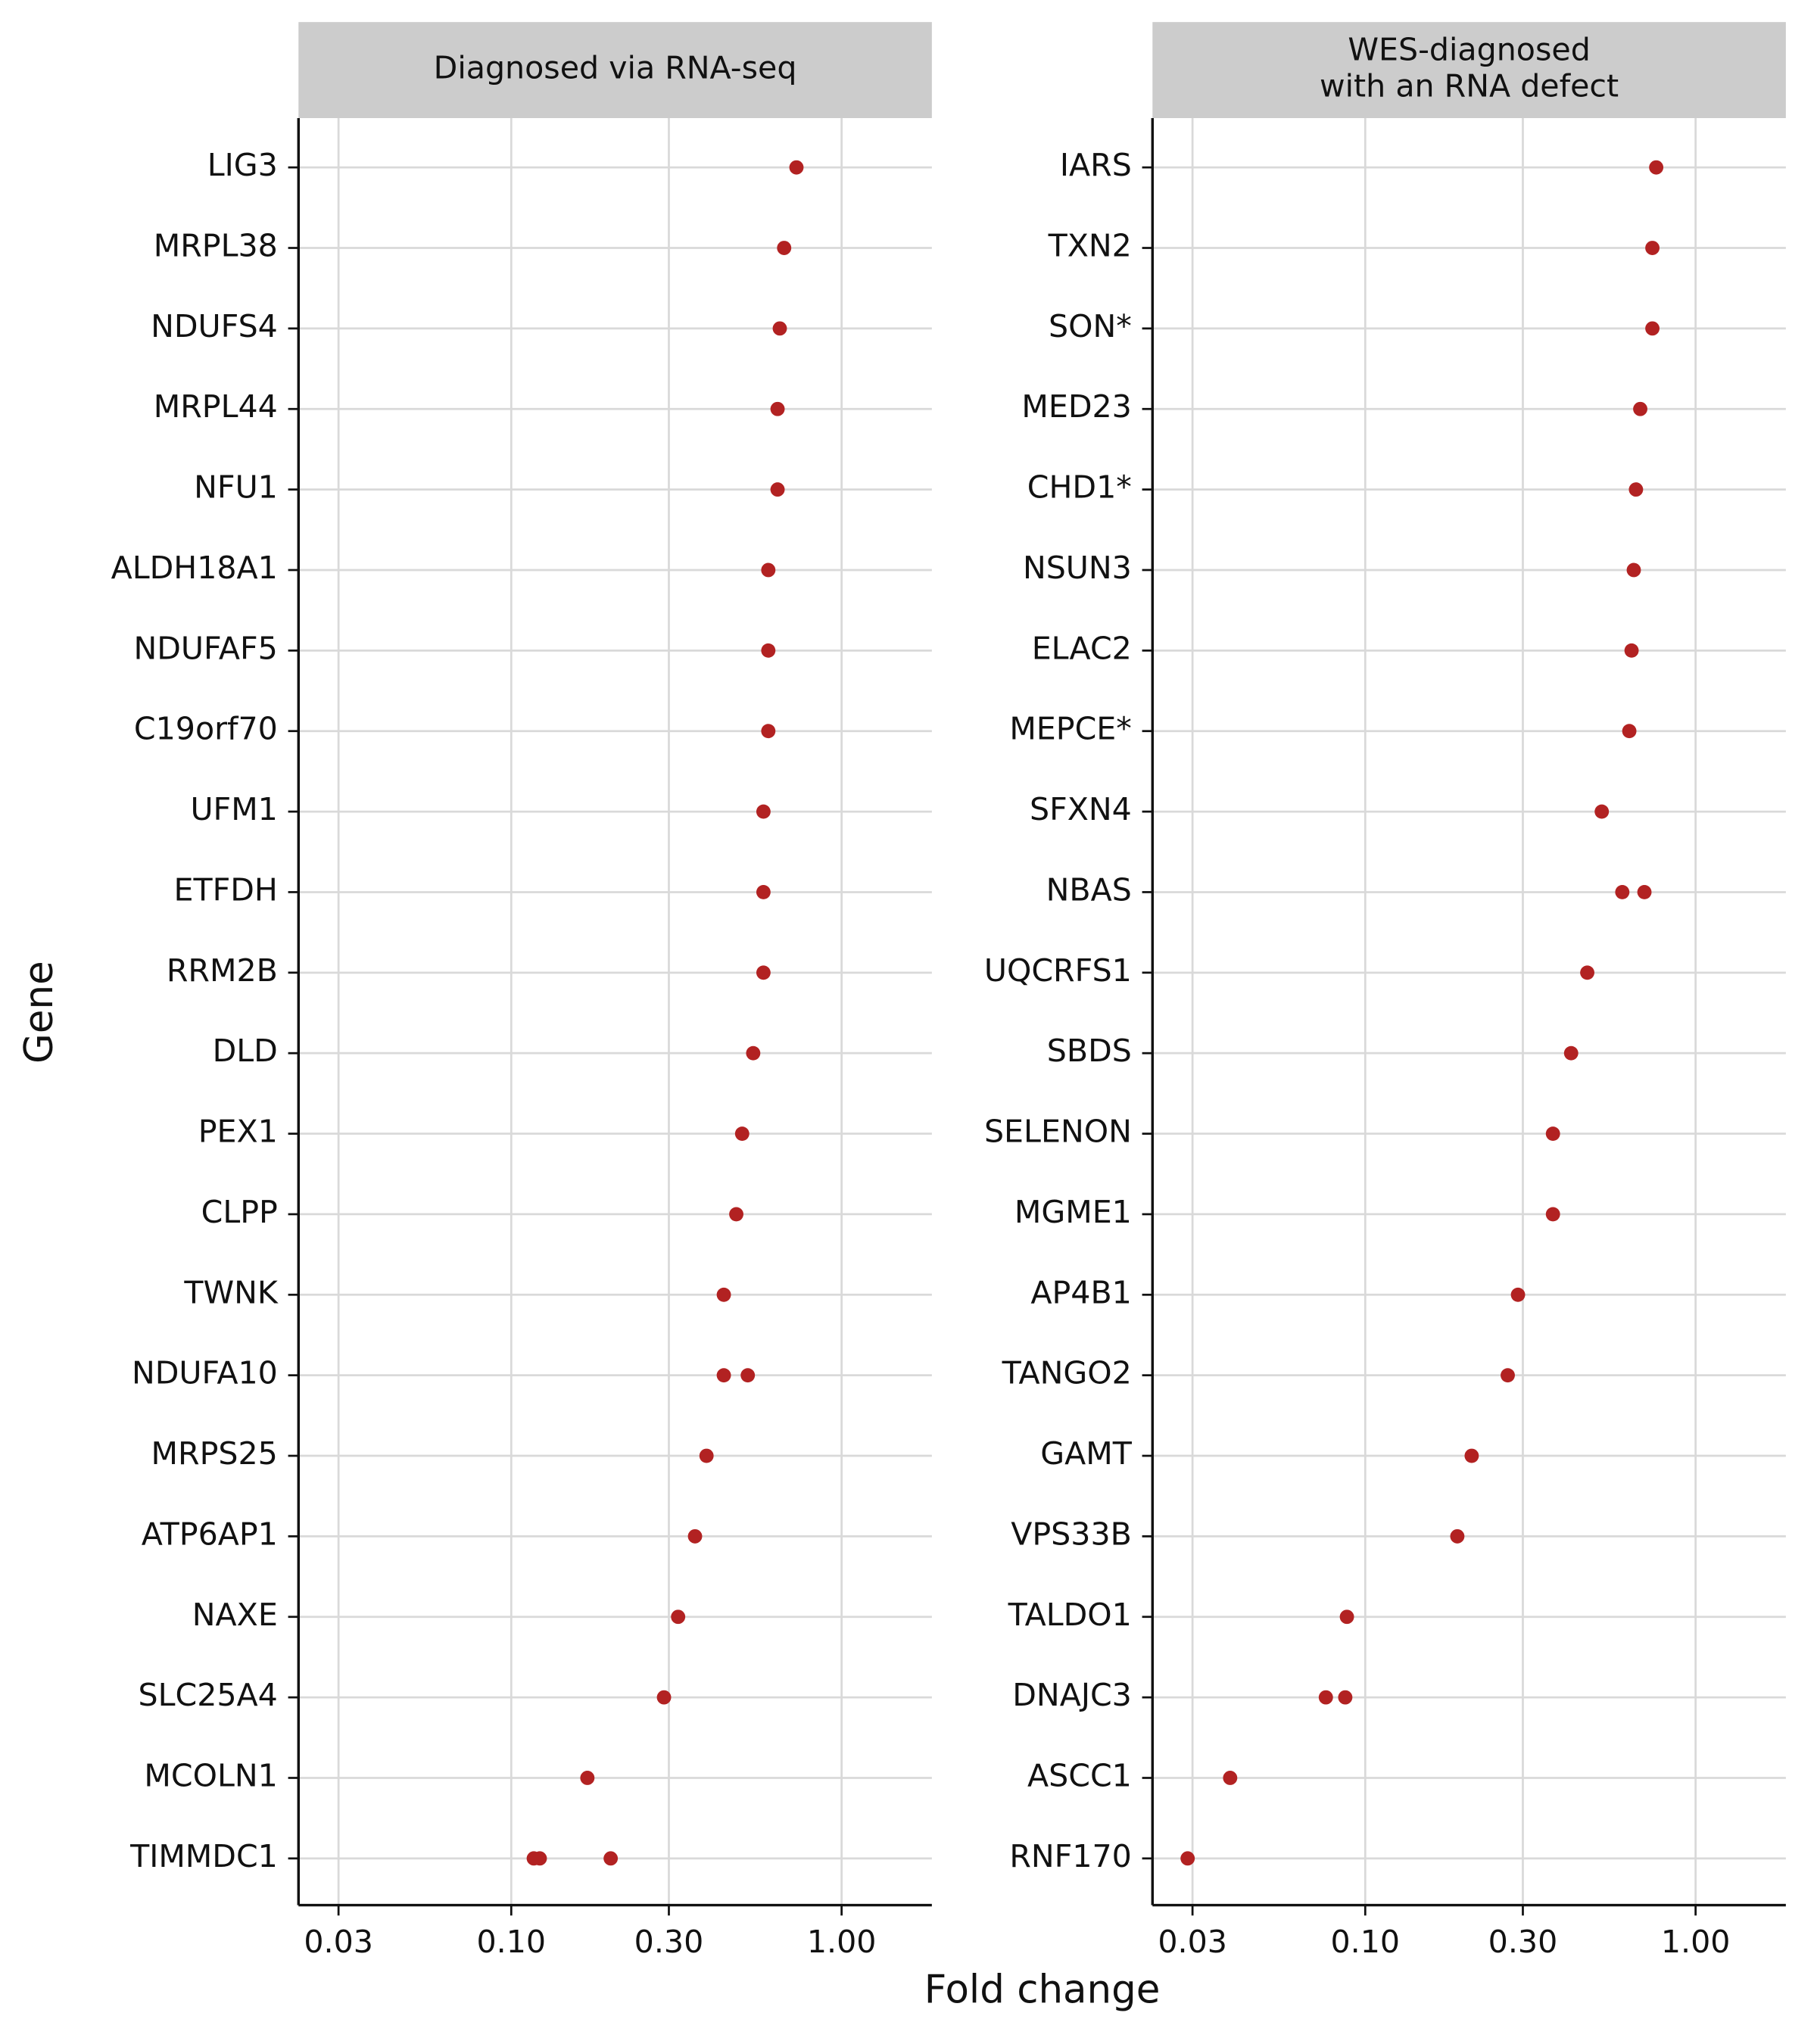 This screenshot has height=2044, width=1817. I want to click on y-tick-label: SBDS, so click(1089, 1051).